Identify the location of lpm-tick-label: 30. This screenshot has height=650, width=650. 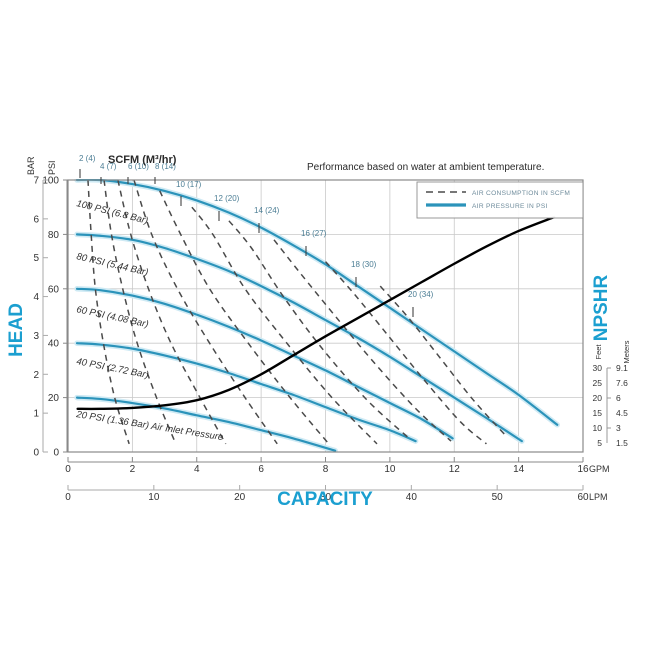
(326, 497).